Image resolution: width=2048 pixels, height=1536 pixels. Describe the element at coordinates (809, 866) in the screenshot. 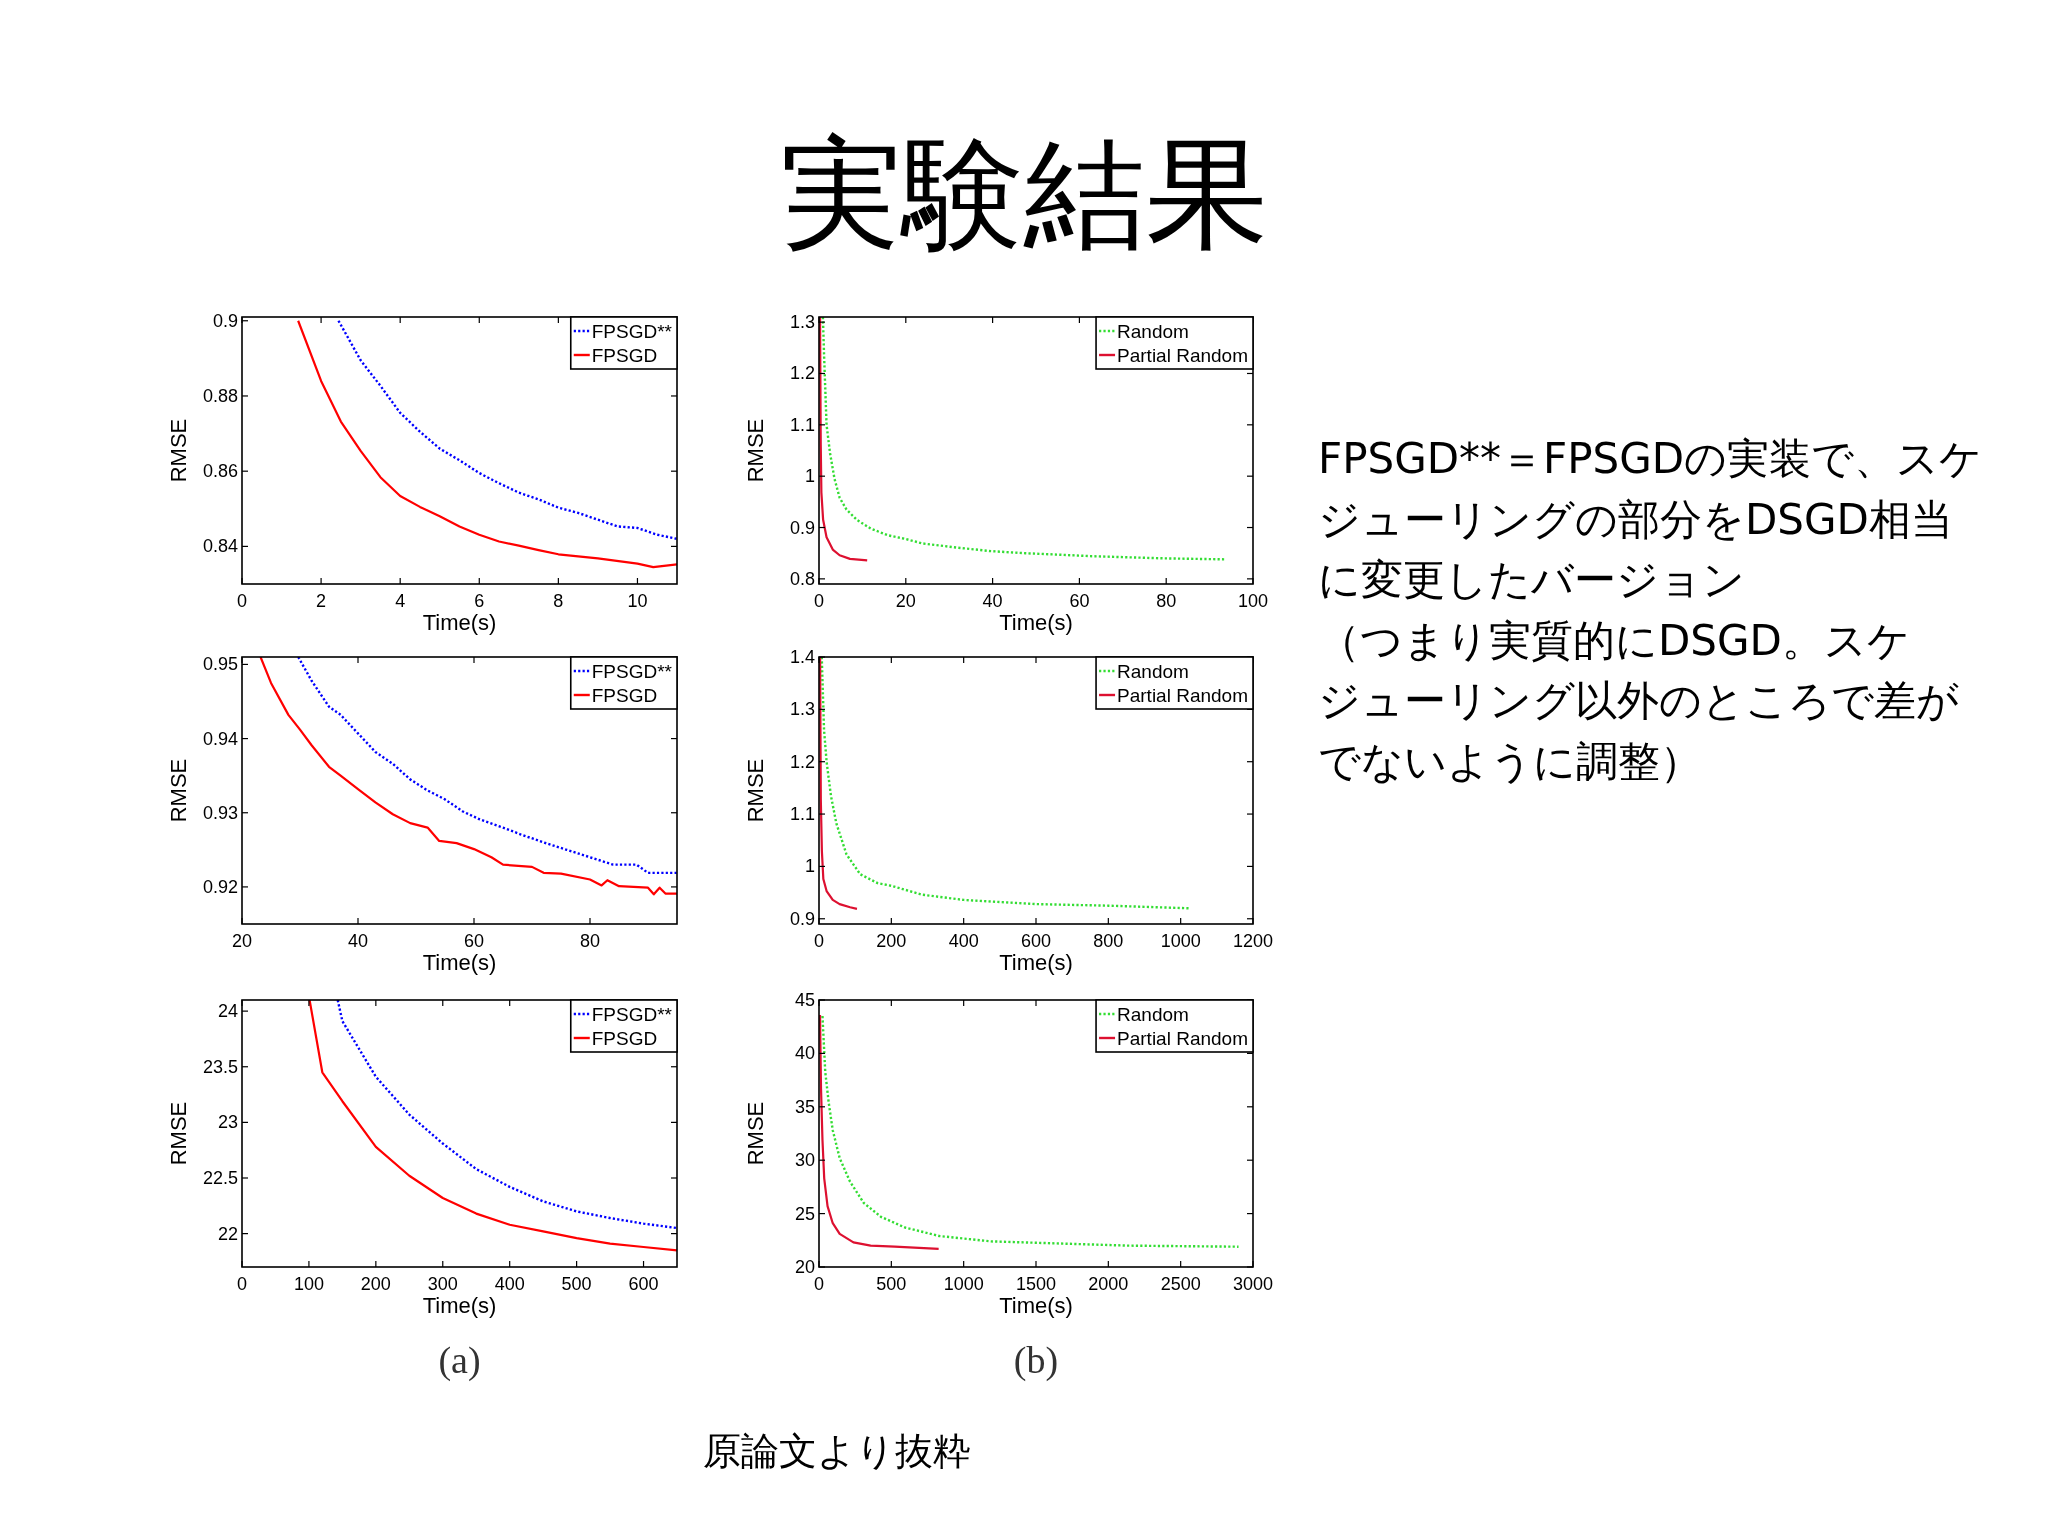

I see `y-tick-label: 1` at that location.